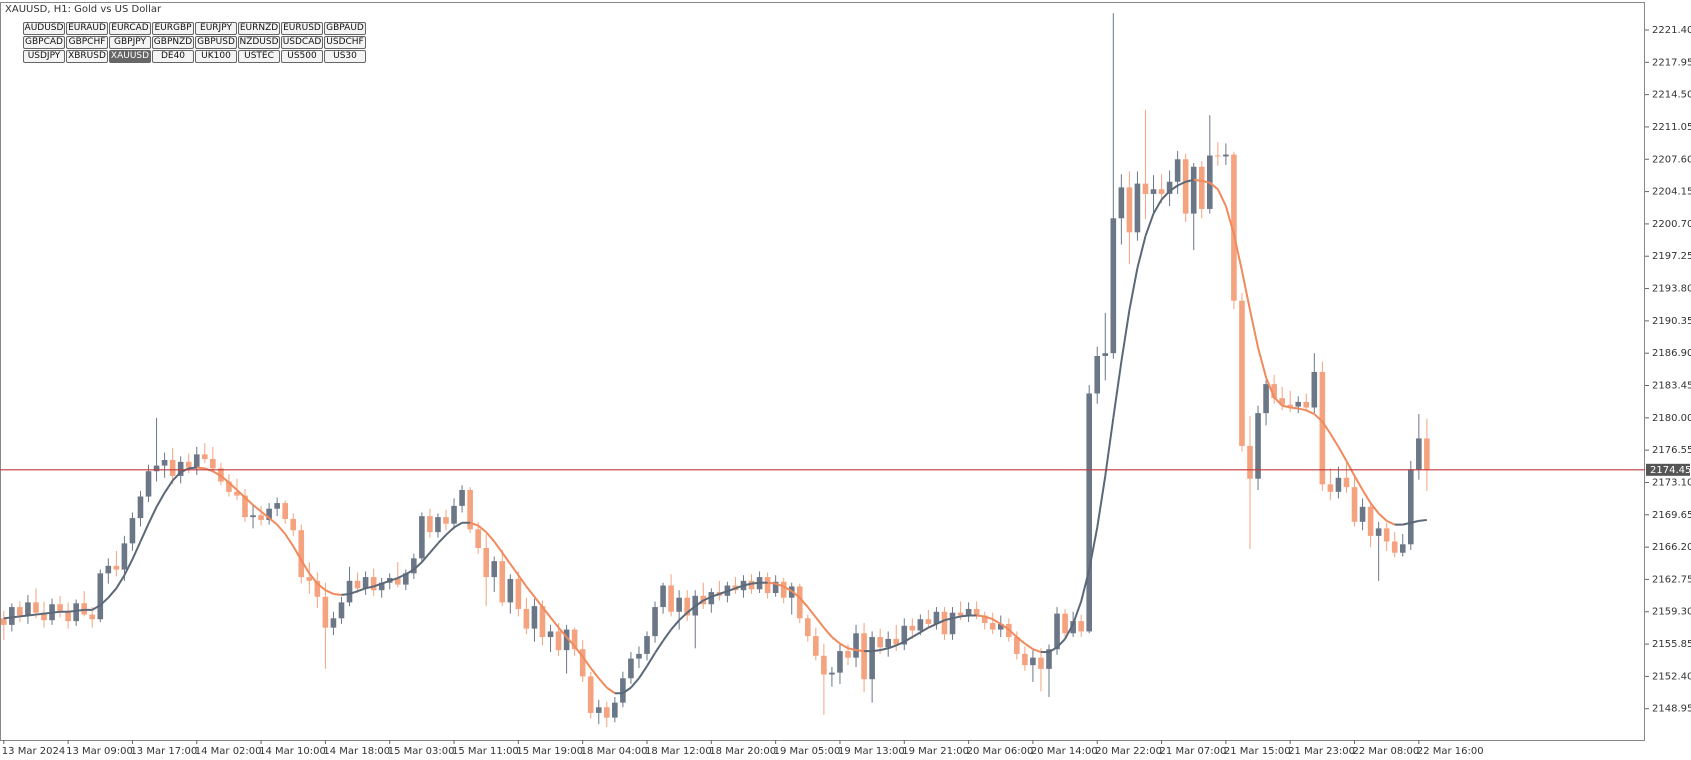  What do you see at coordinates (87, 56) in the screenshot?
I see `symbol-button: XBRUSD` at bounding box center [87, 56].